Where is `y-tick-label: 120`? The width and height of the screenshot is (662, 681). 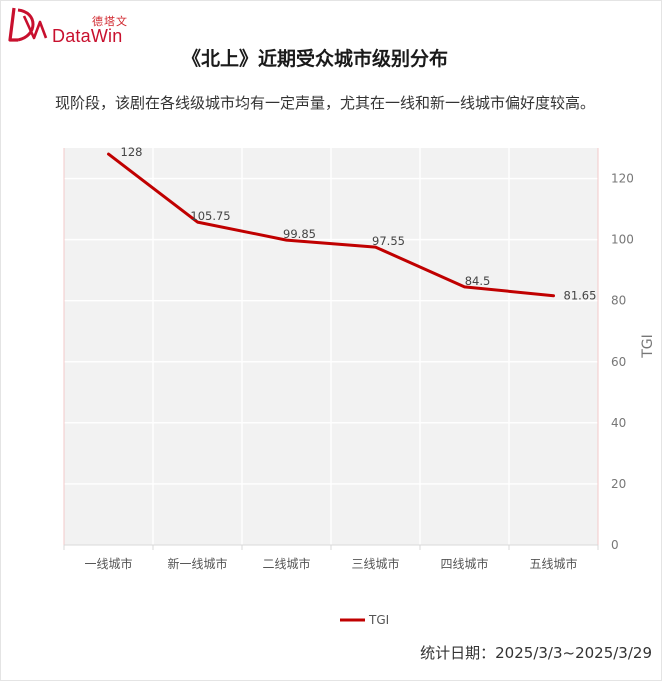 y-tick-label: 120 is located at coordinates (622, 179).